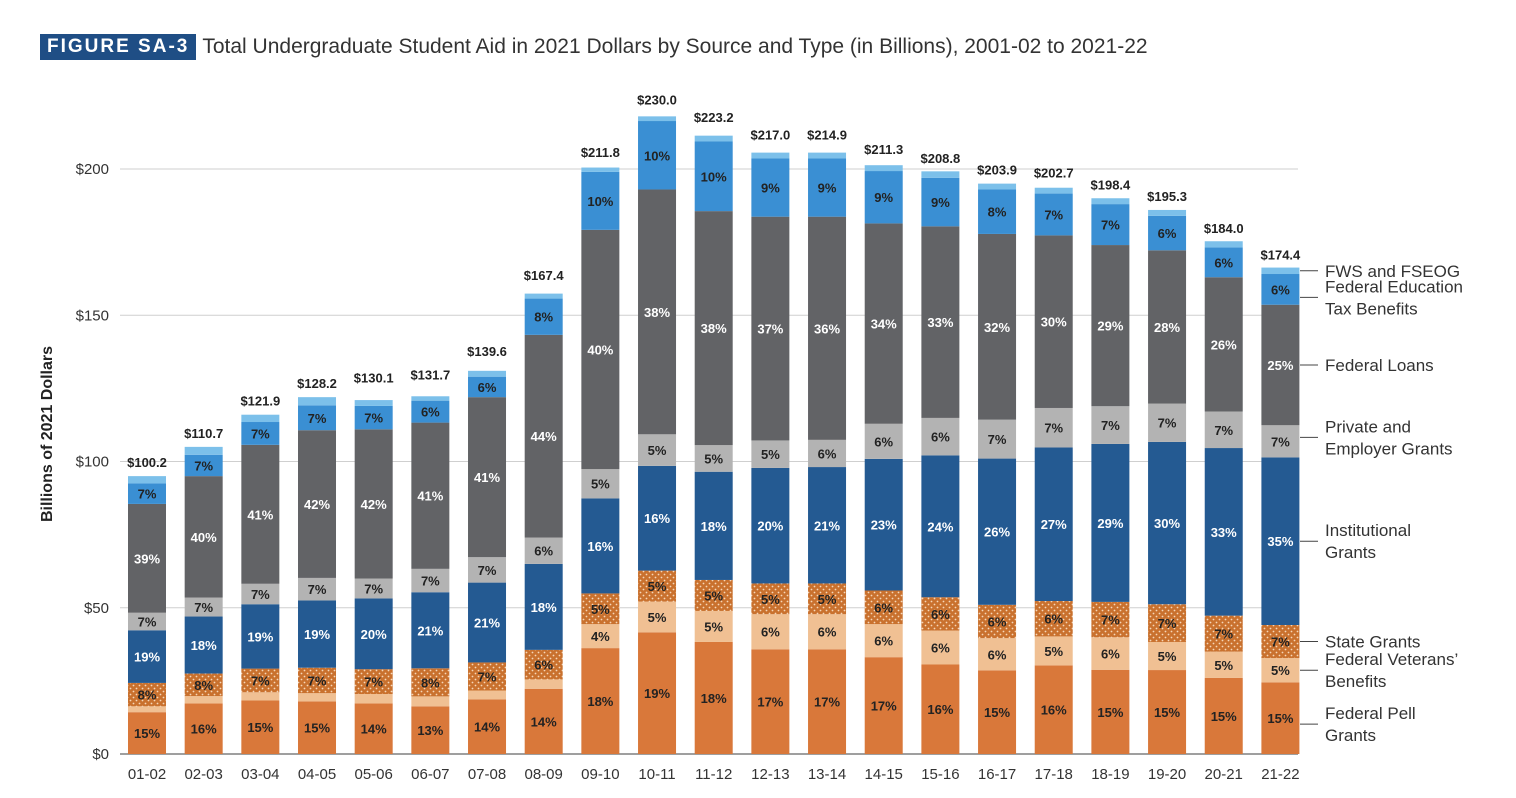 The height and width of the screenshot is (798, 1516). Describe the element at coordinates (770, 526) in the screenshot. I see `segment-label: 20%` at that location.